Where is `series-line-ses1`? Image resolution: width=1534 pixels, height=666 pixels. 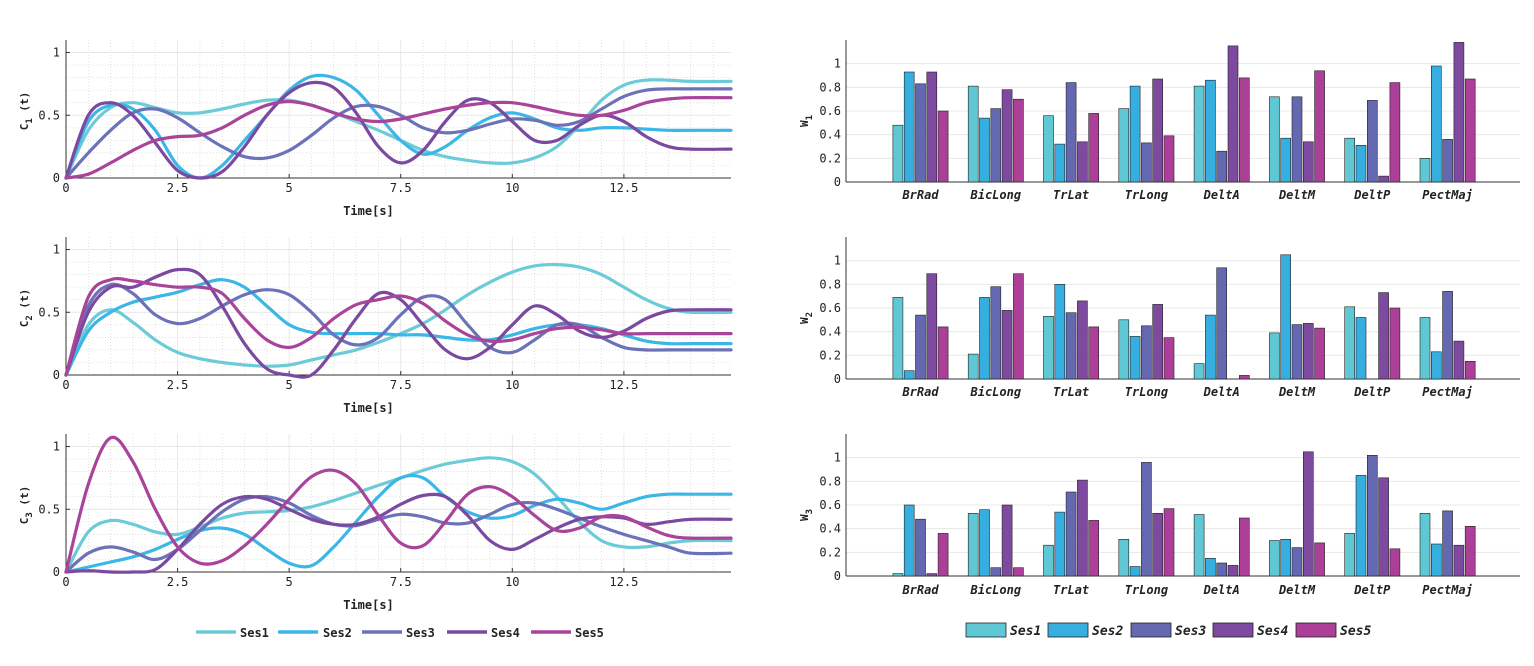 series-line-ses1 is located at coordinates (398, 515).